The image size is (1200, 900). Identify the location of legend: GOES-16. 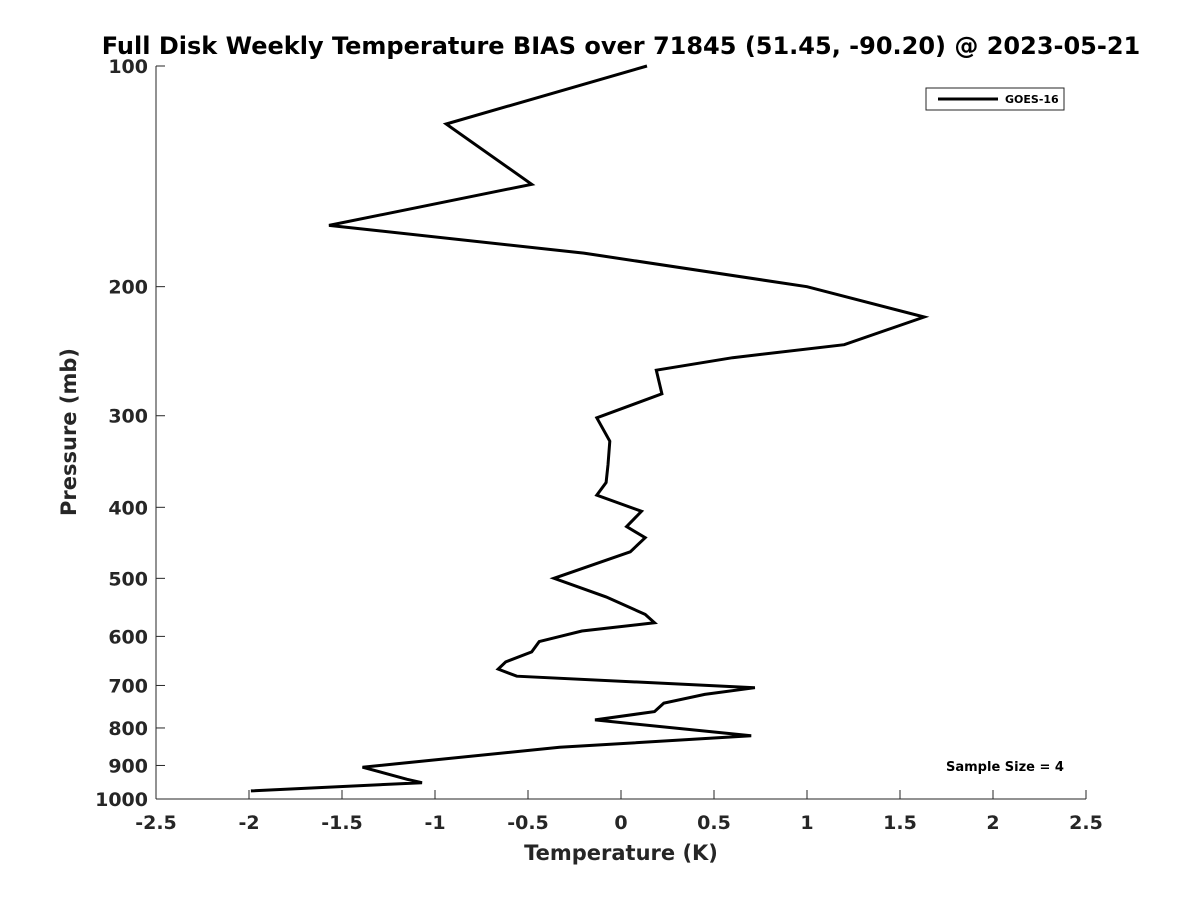
(995, 99).